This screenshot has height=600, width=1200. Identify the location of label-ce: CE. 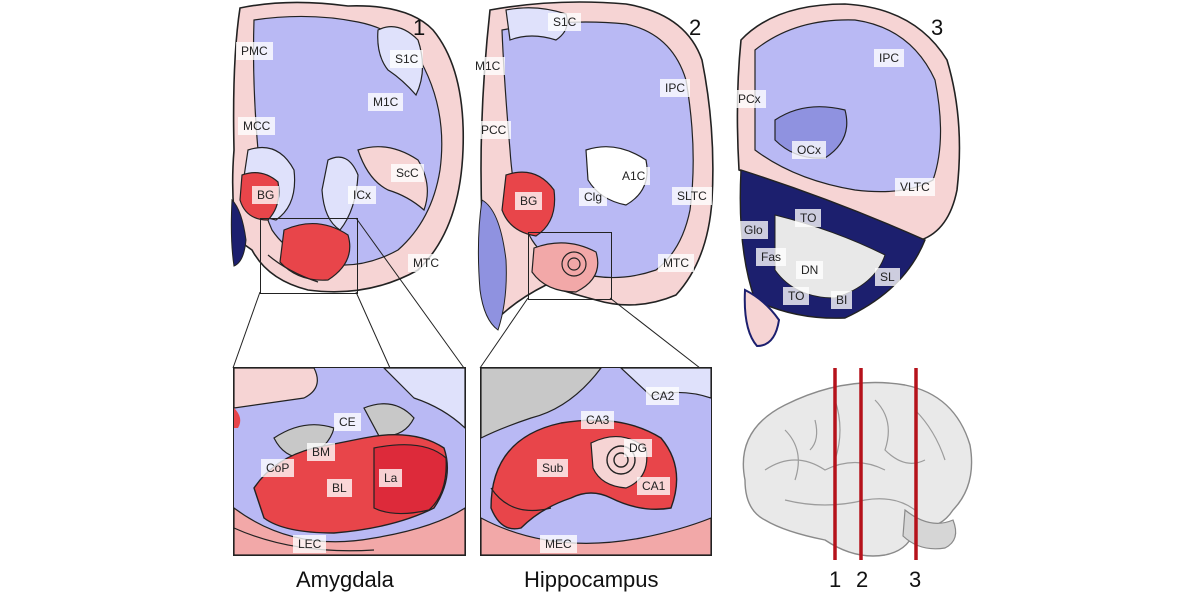
(347, 422).